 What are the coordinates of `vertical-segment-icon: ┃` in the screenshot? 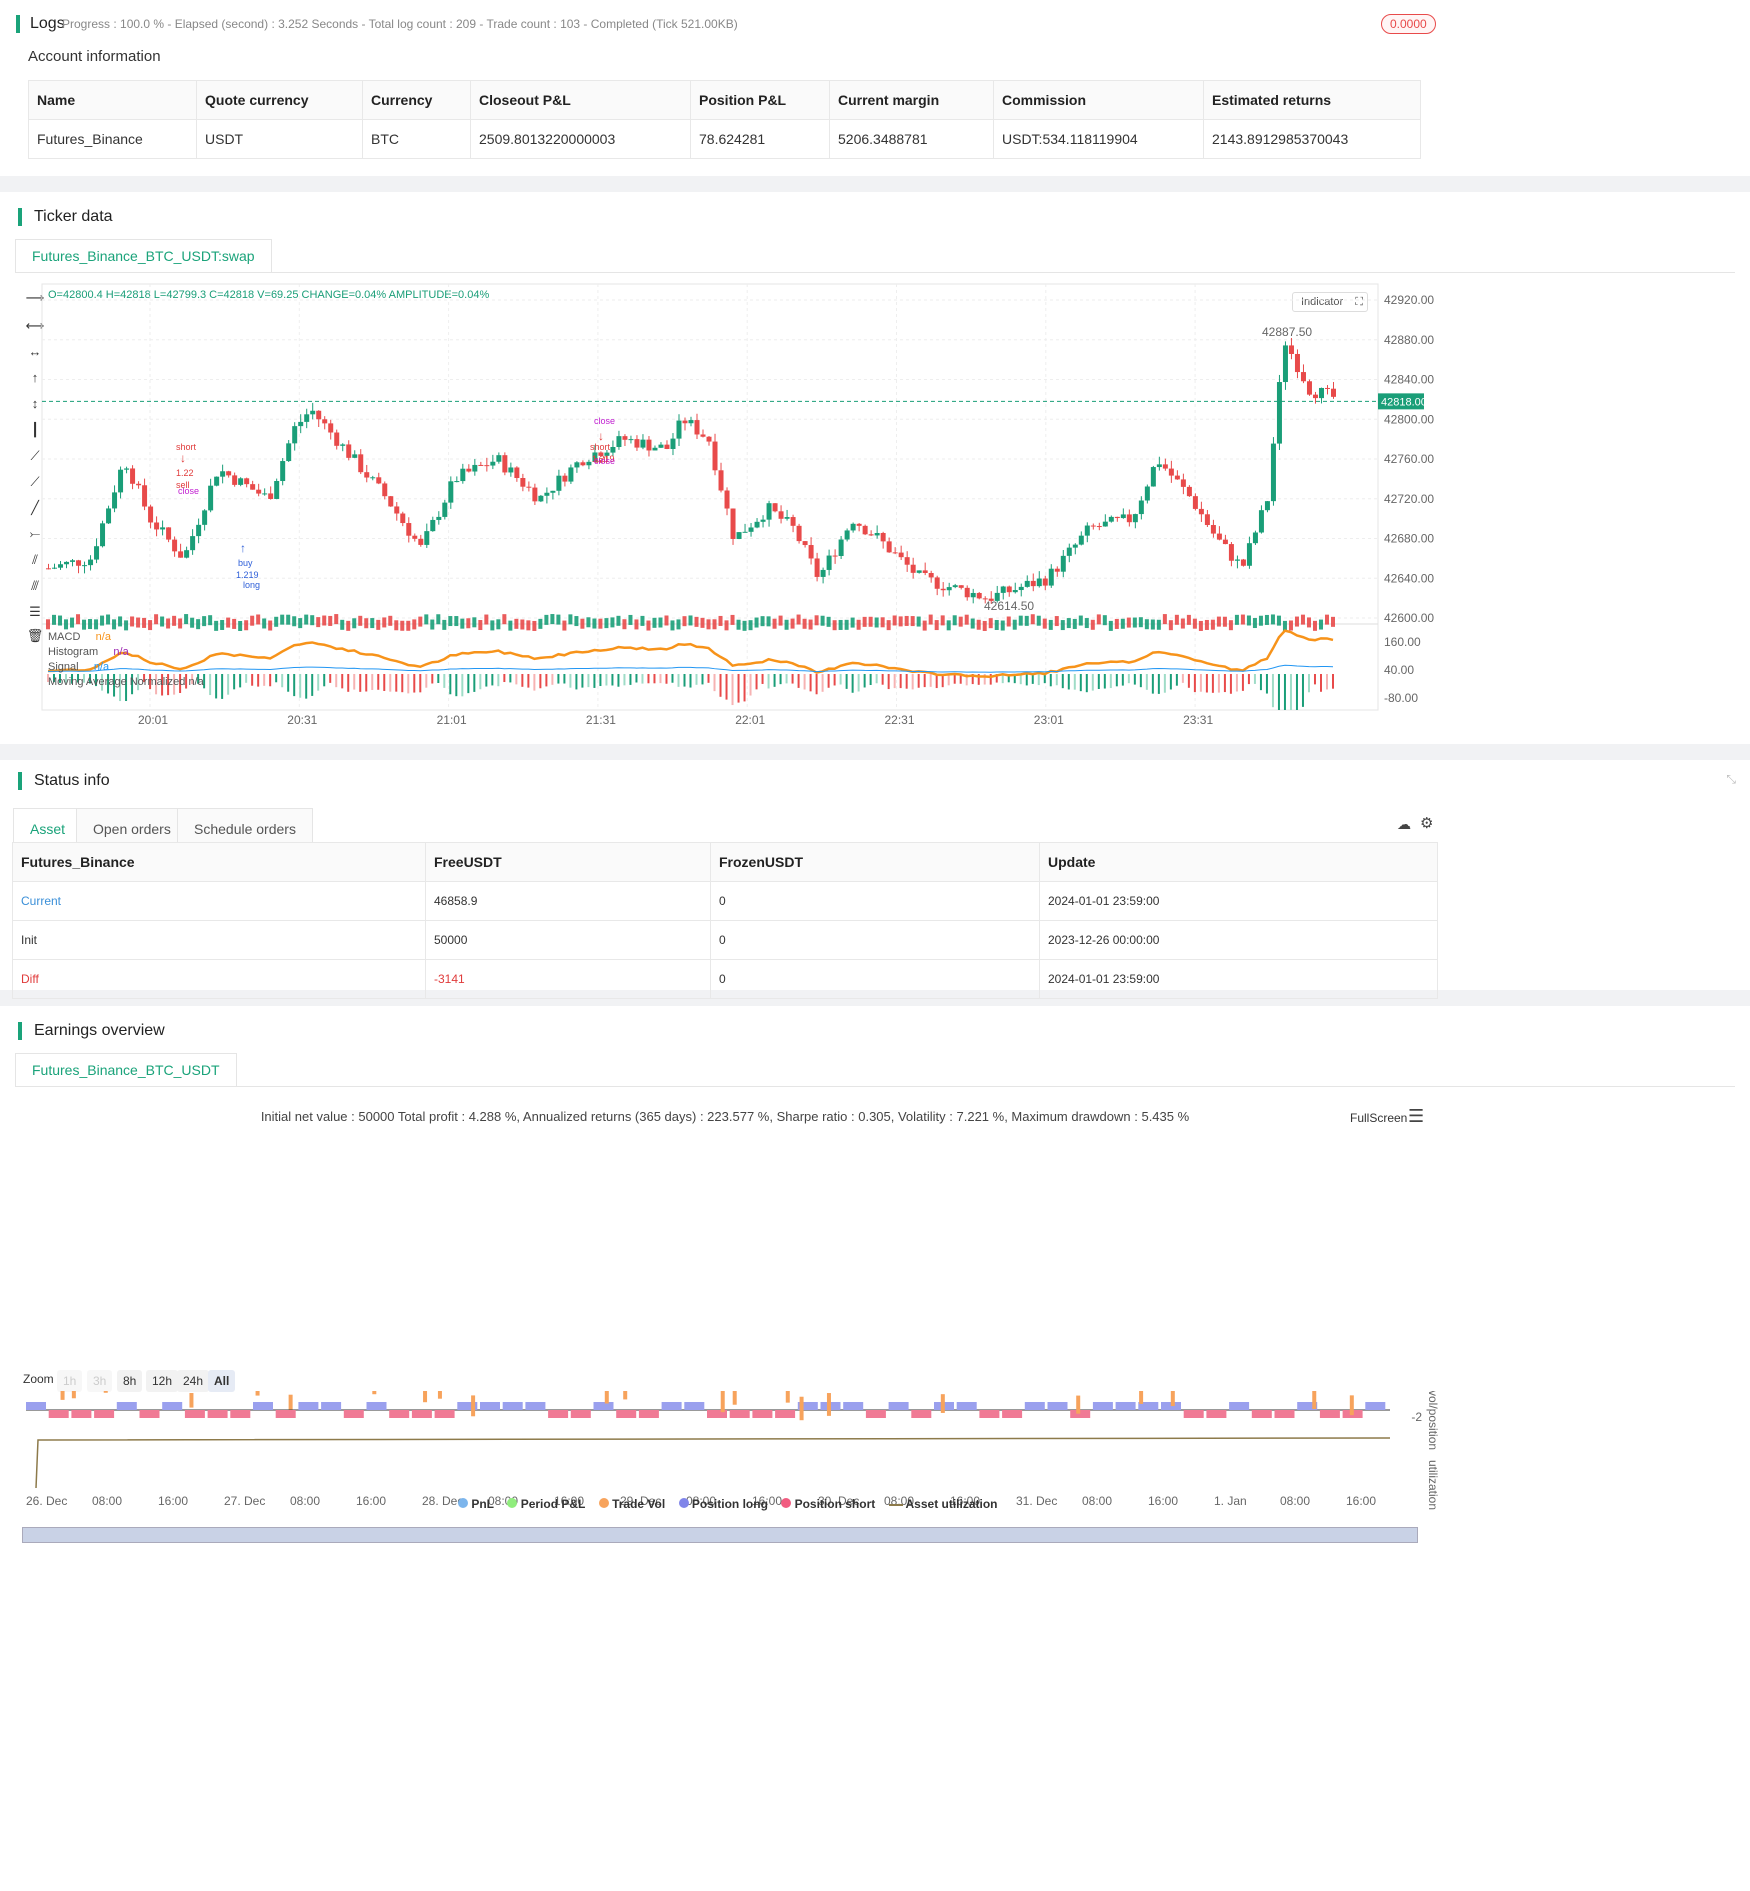 It's located at (35, 429).